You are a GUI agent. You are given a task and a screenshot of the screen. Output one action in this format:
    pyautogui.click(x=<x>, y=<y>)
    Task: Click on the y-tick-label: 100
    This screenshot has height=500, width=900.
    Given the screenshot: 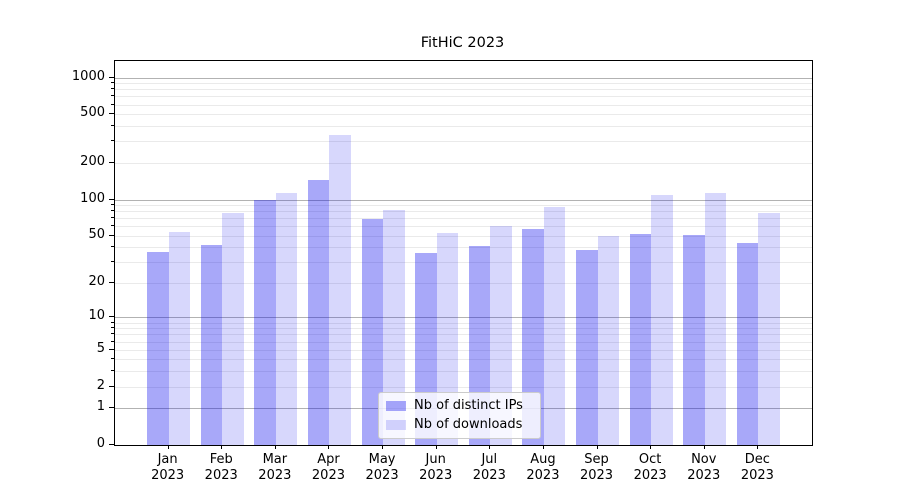 What is the action you would take?
    pyautogui.click(x=92, y=198)
    